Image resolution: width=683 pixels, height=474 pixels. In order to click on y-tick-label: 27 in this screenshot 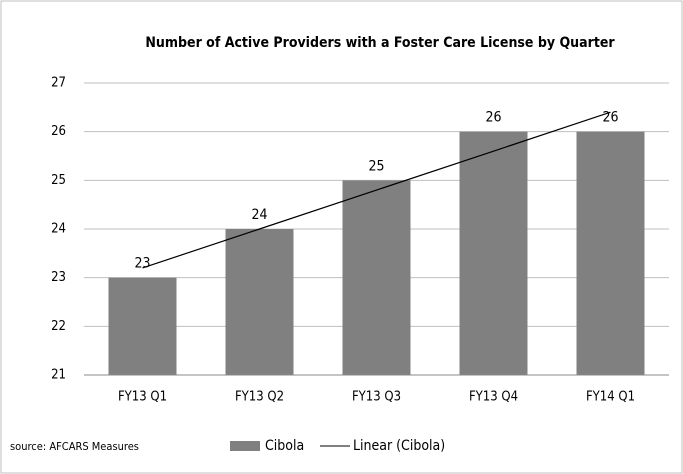, I will do `click(58, 83)`.